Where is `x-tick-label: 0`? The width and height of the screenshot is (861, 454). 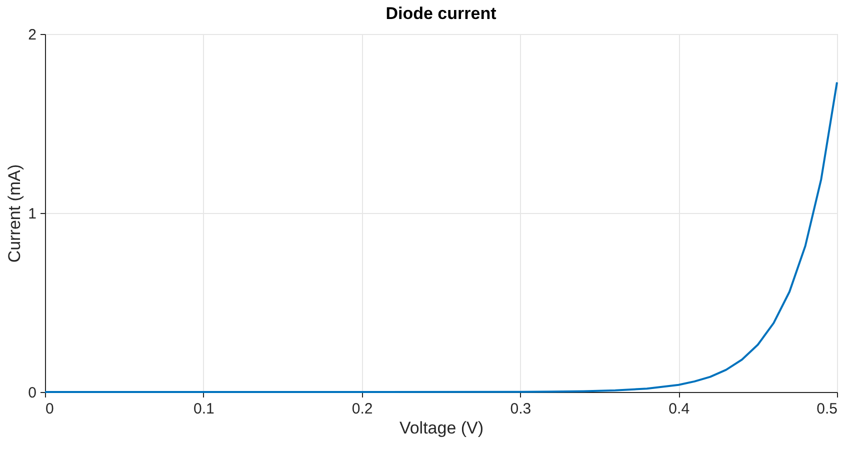
x-tick-label: 0 is located at coordinates (50, 409).